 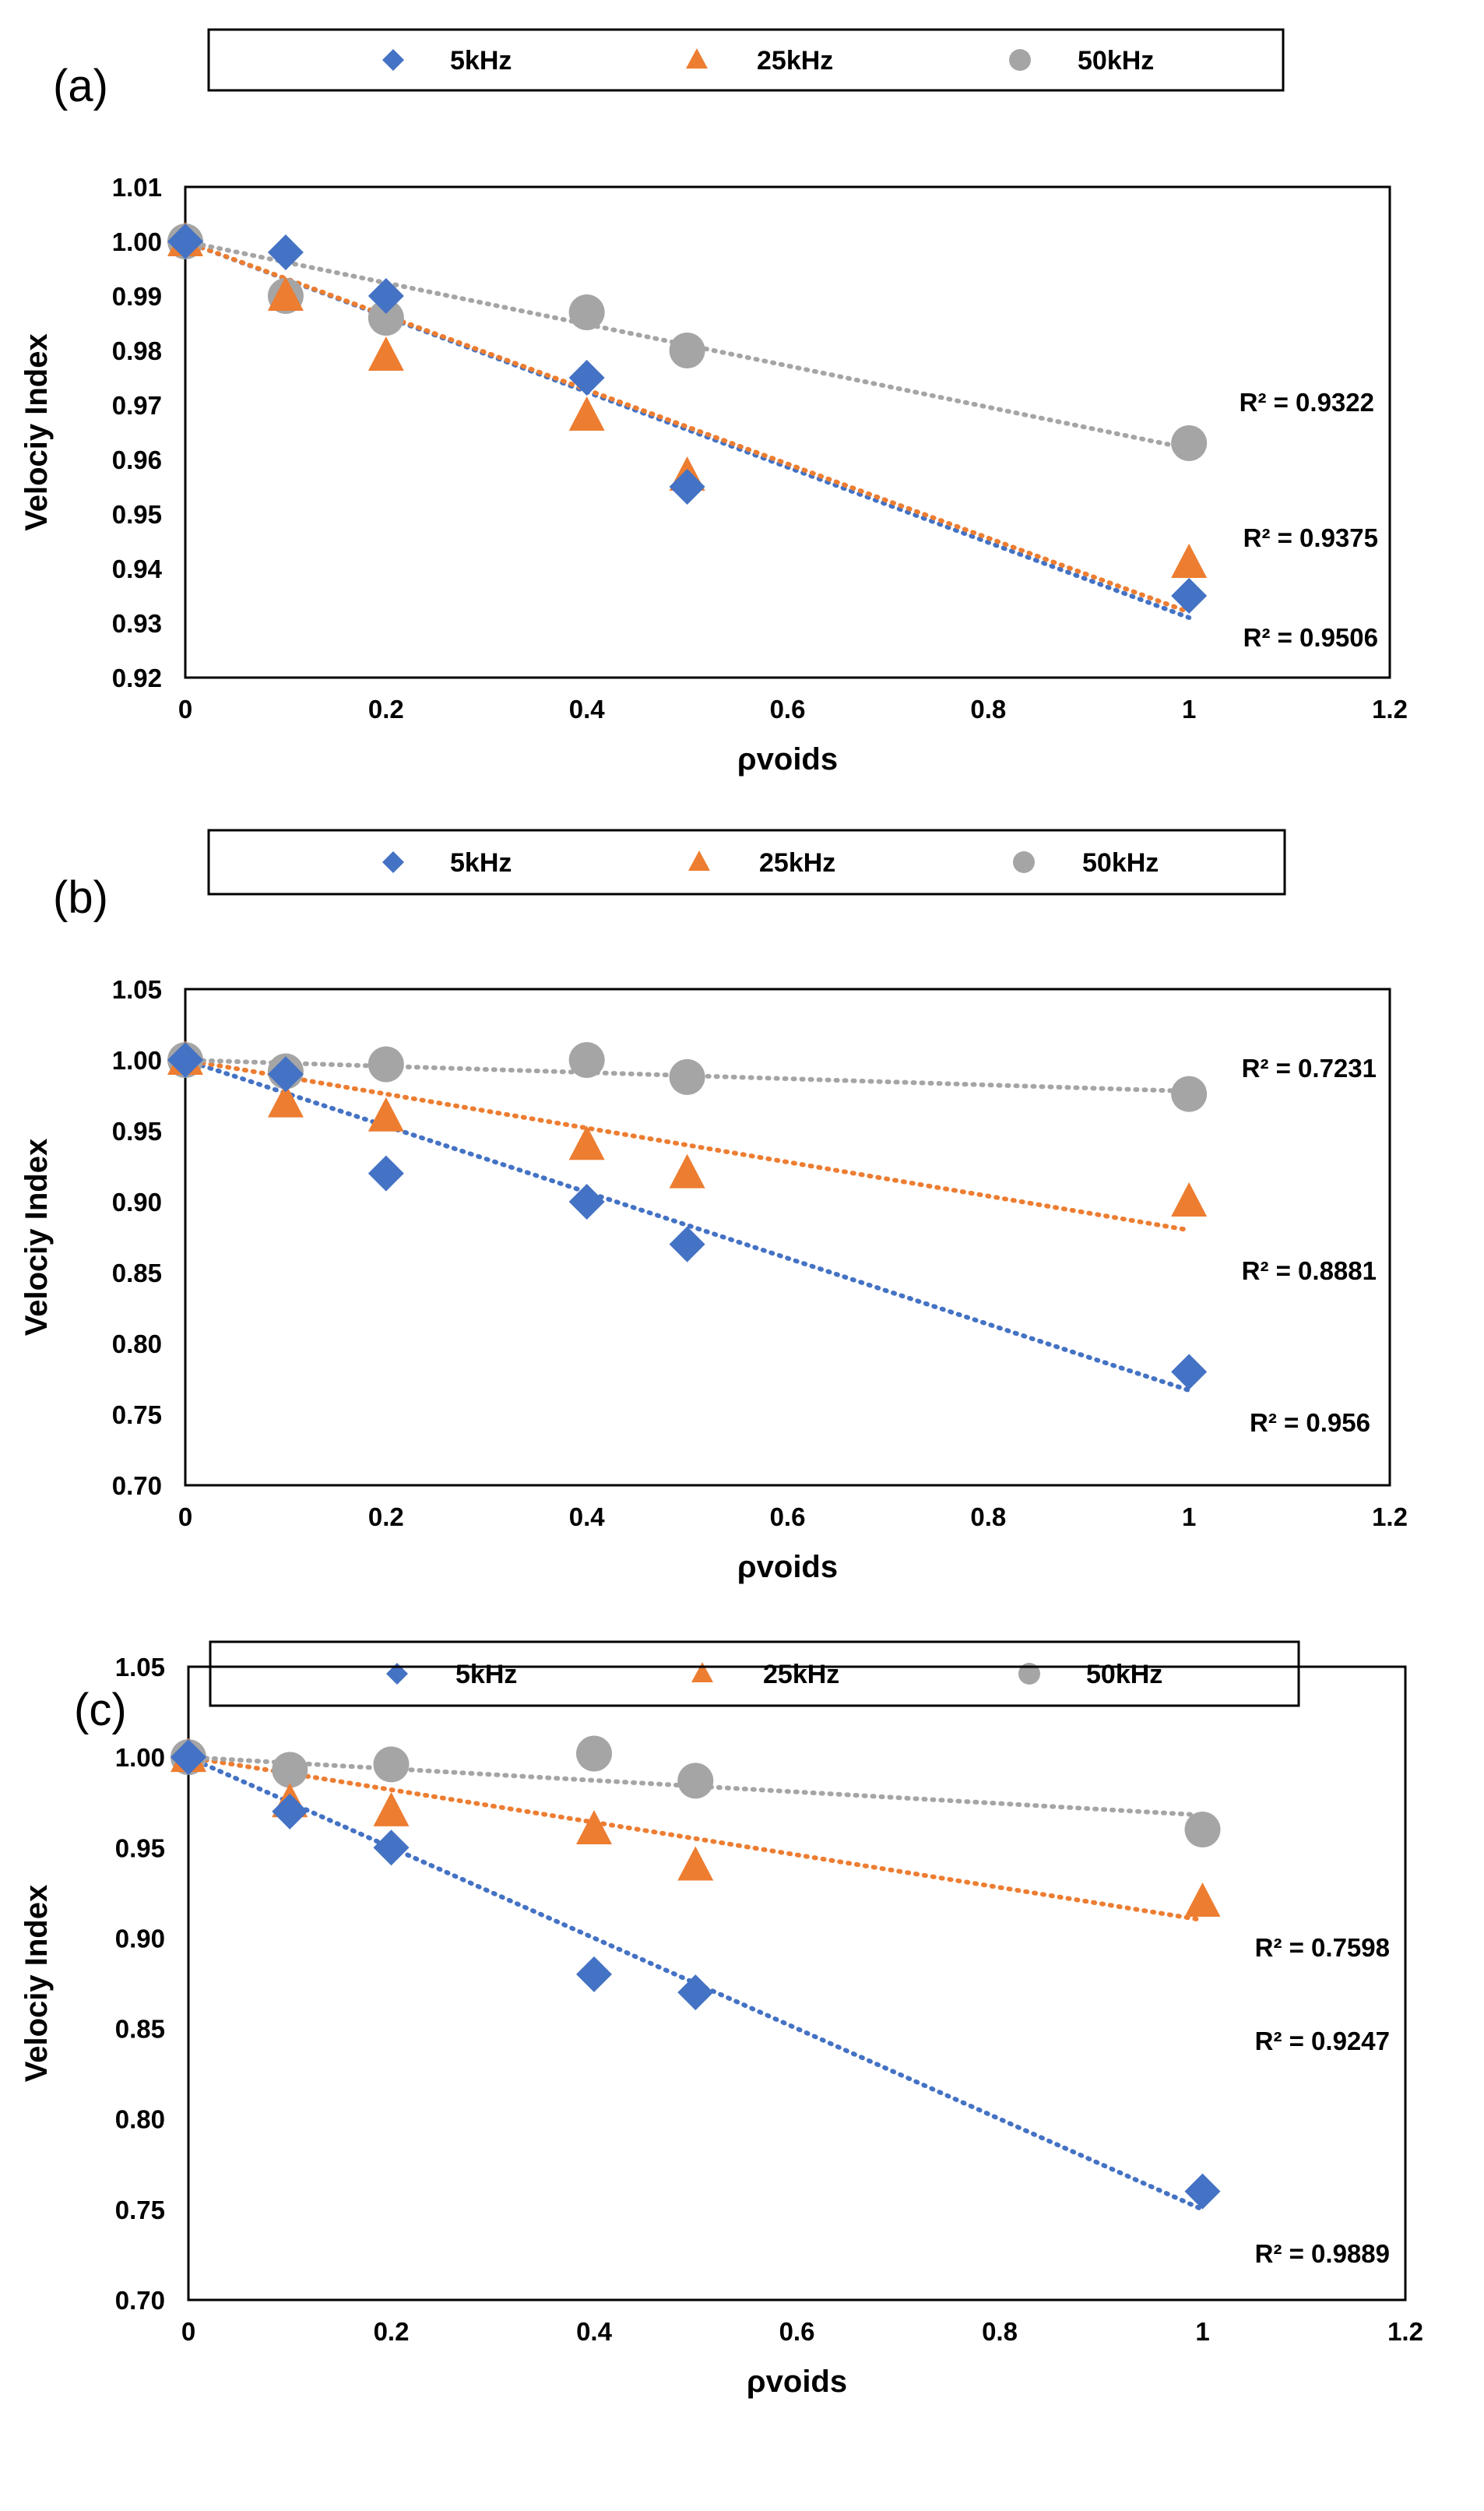 I want to click on y-tick-label: 0.98, so click(x=137, y=350).